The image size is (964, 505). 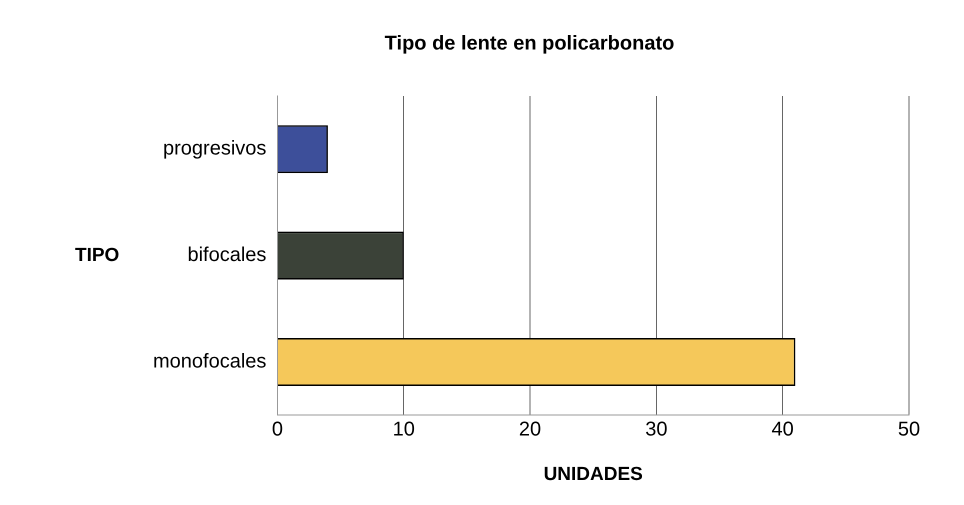 What do you see at coordinates (277, 429) in the screenshot?
I see `x-tick-label: 0` at bounding box center [277, 429].